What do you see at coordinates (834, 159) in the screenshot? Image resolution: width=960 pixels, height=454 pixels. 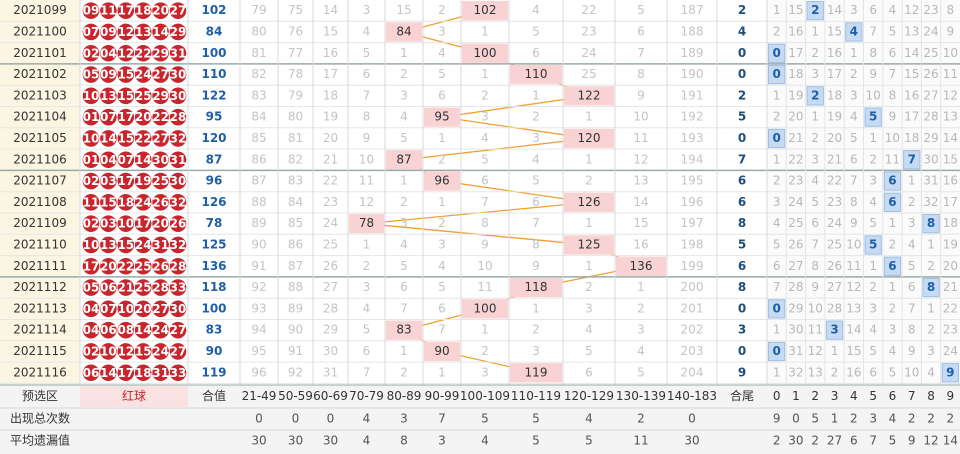 I see `digit-miss: 21` at bounding box center [834, 159].